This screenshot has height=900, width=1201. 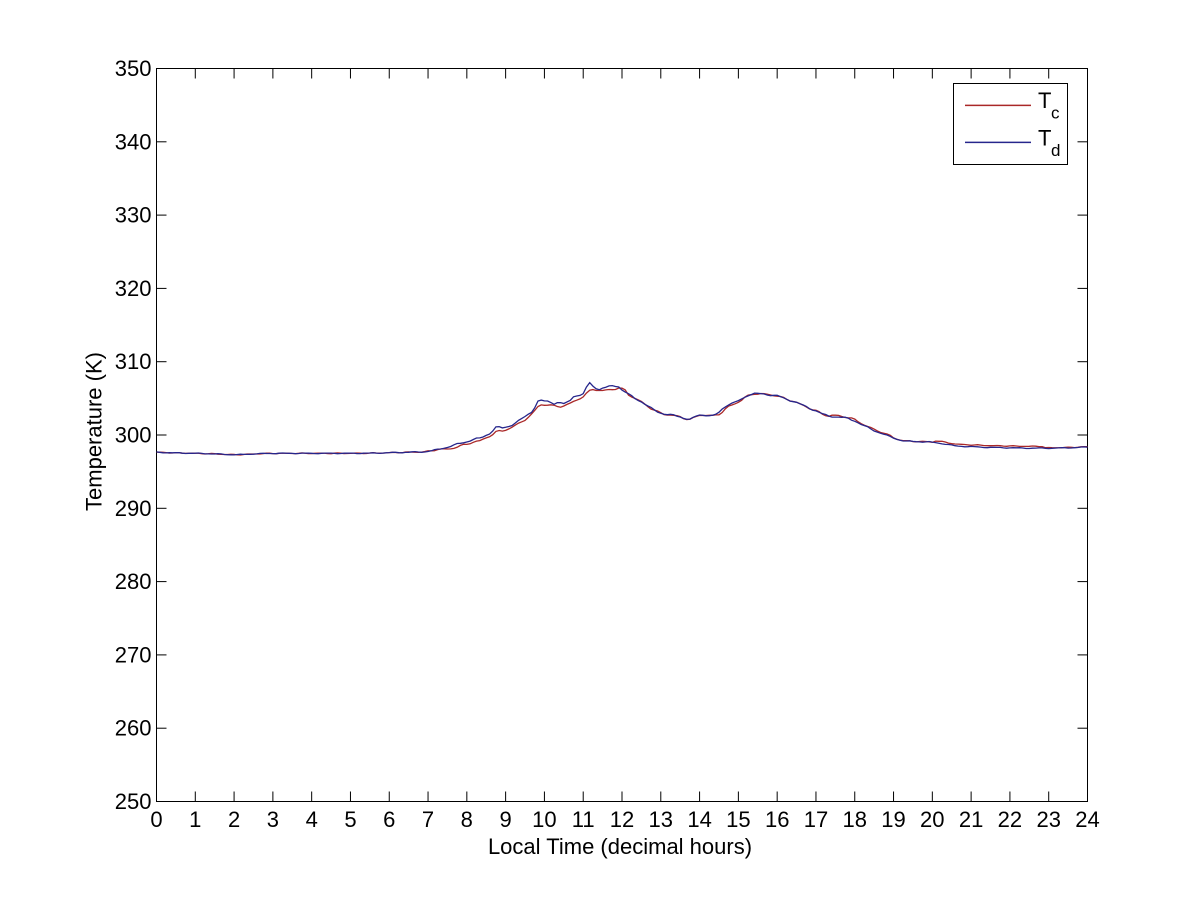 I want to click on svg-text: c, so click(x=1055, y=113).